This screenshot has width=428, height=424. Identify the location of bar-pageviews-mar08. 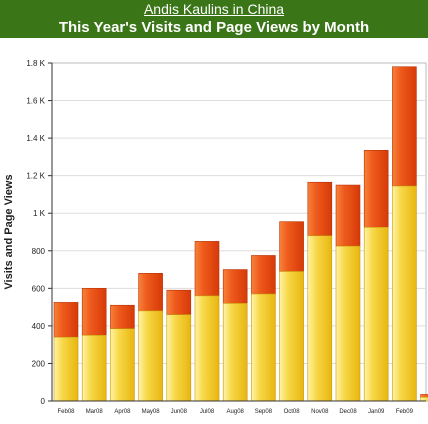
(94, 312).